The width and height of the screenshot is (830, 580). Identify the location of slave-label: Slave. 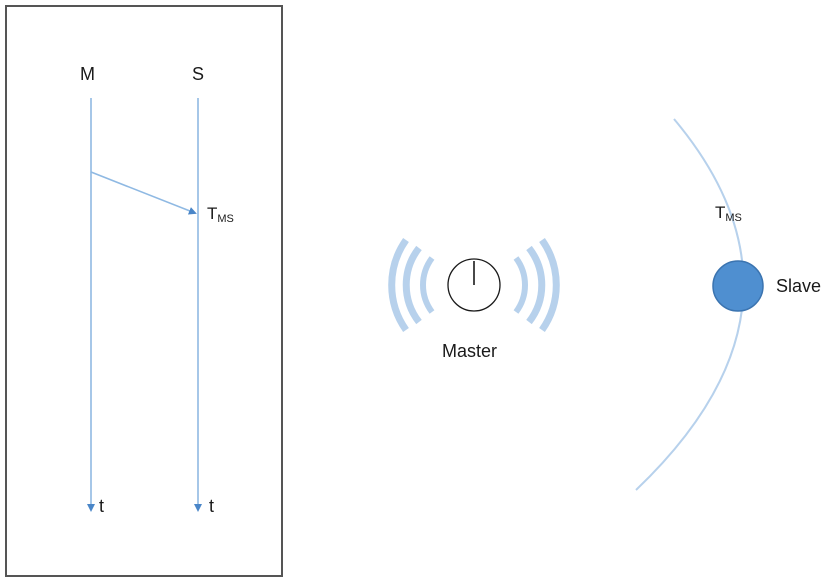
(799, 286).